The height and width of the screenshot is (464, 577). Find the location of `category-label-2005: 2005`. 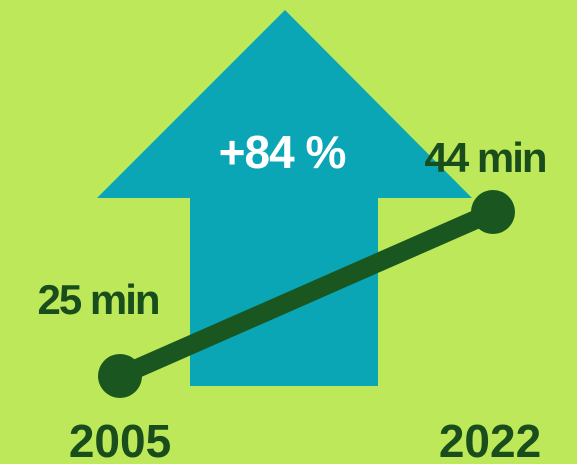

category-label-2005: 2005 is located at coordinates (120, 439).